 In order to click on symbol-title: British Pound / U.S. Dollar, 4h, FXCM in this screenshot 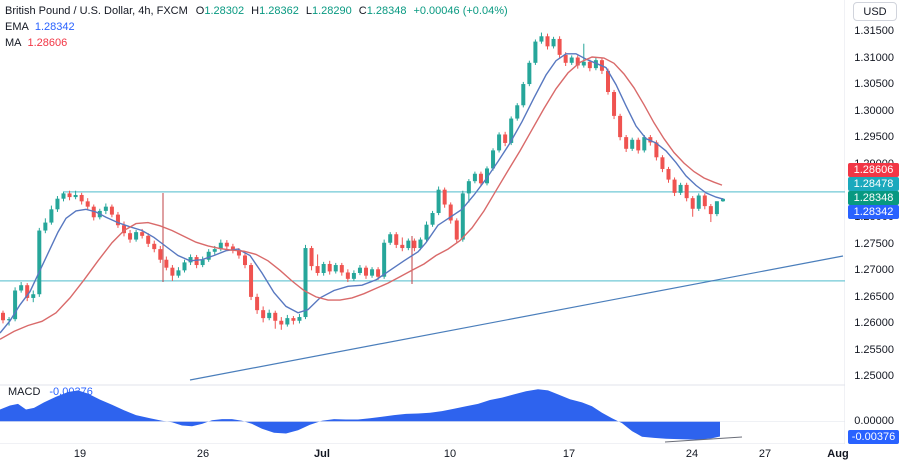, I will do `click(96, 11)`.